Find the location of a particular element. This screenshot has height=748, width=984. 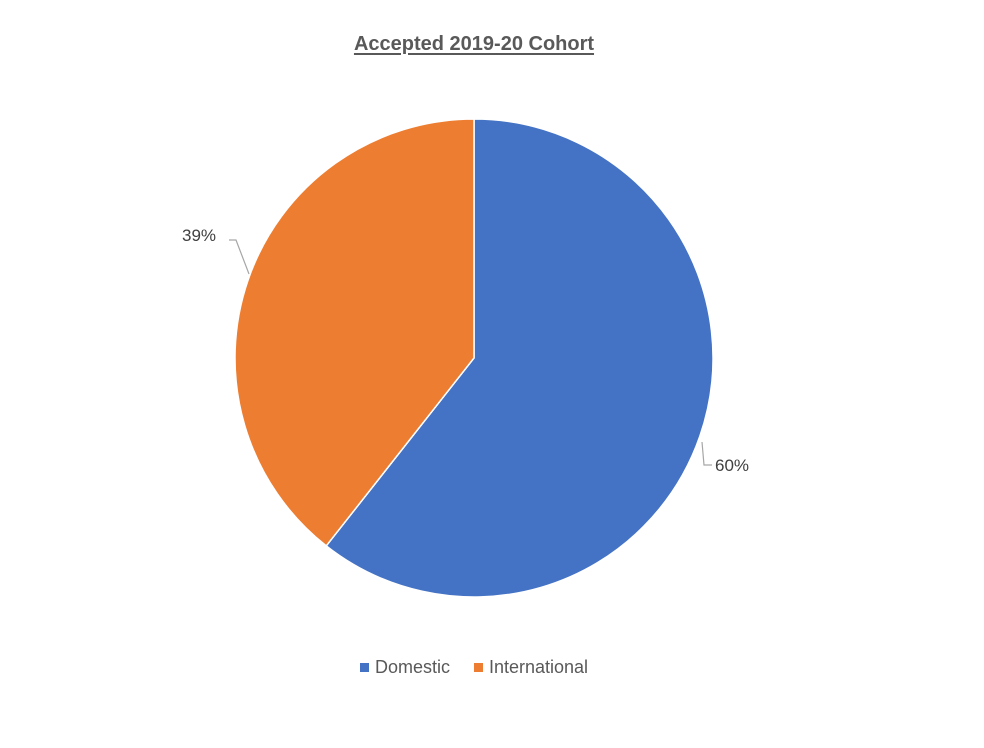

legend-label: Domestic is located at coordinates (412, 667).